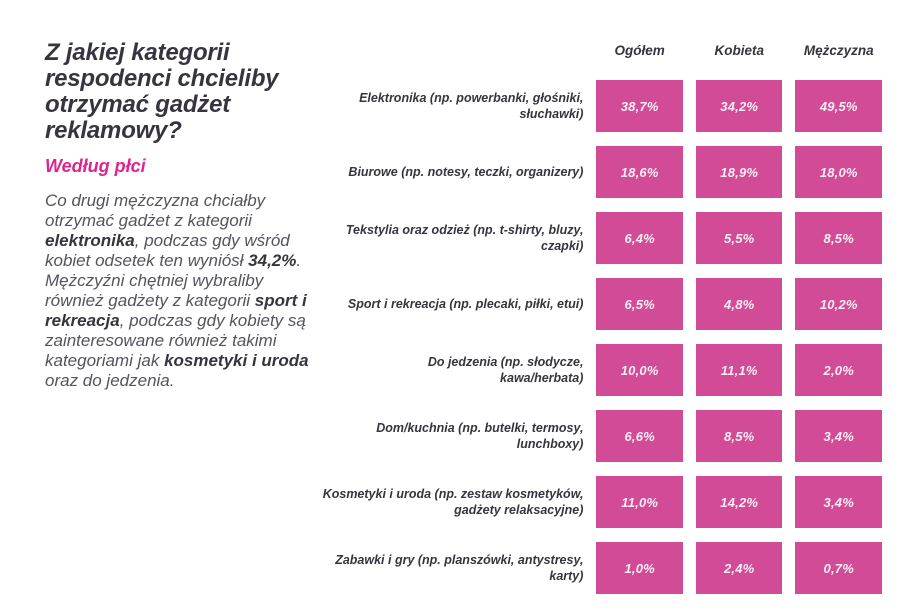 The image size is (920, 611). Describe the element at coordinates (739, 304) in the screenshot. I see `value-cell: 4,8%` at that location.